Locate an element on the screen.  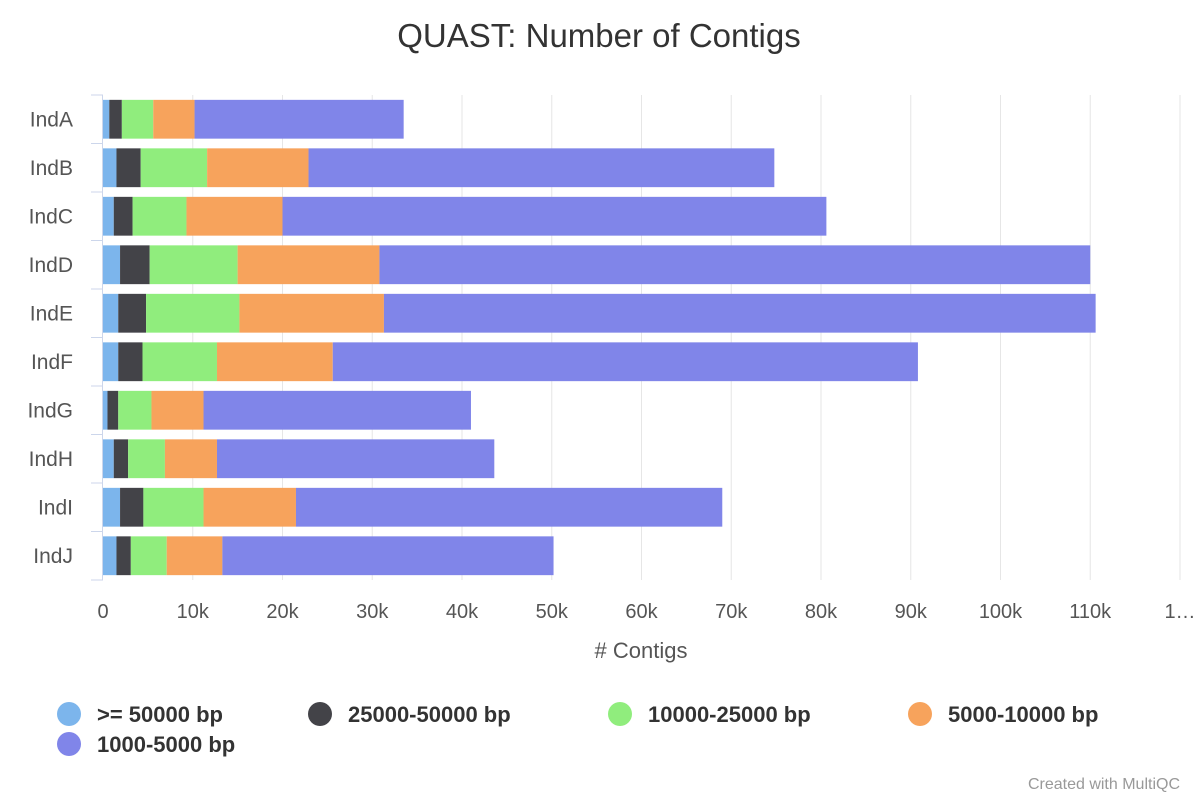
x-tick-label: 50k is located at coordinates (552, 612).